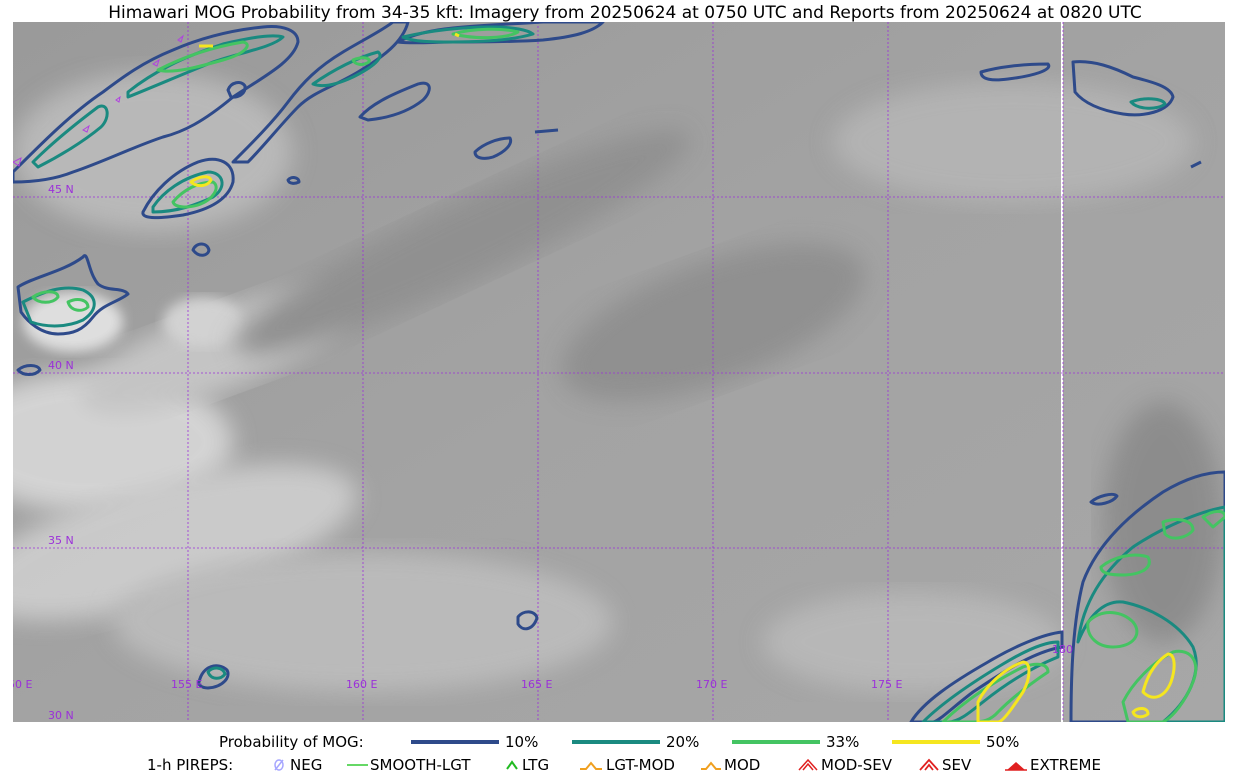 The width and height of the screenshot is (1250, 782). I want to click on mod-icon, so click(711, 765).